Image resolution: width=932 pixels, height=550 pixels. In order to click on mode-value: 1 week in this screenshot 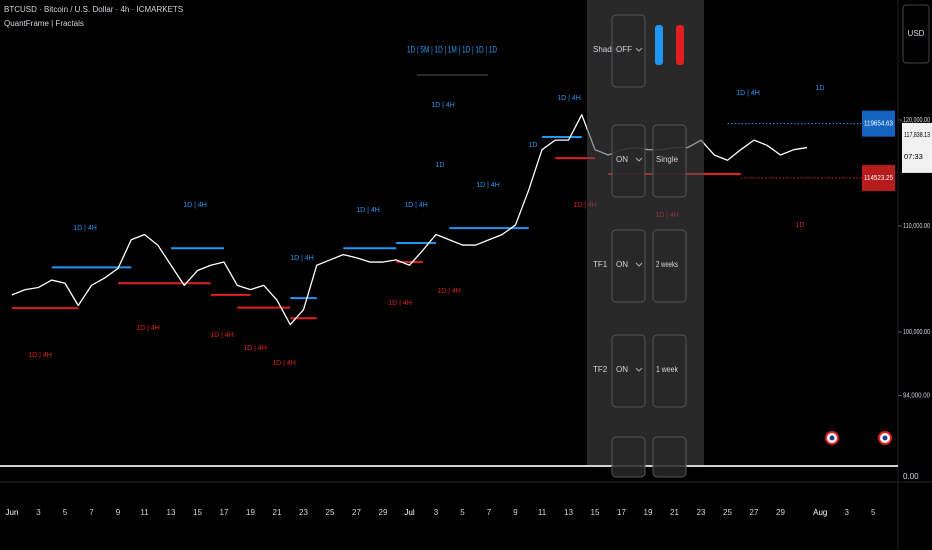, I will do `click(667, 369)`.